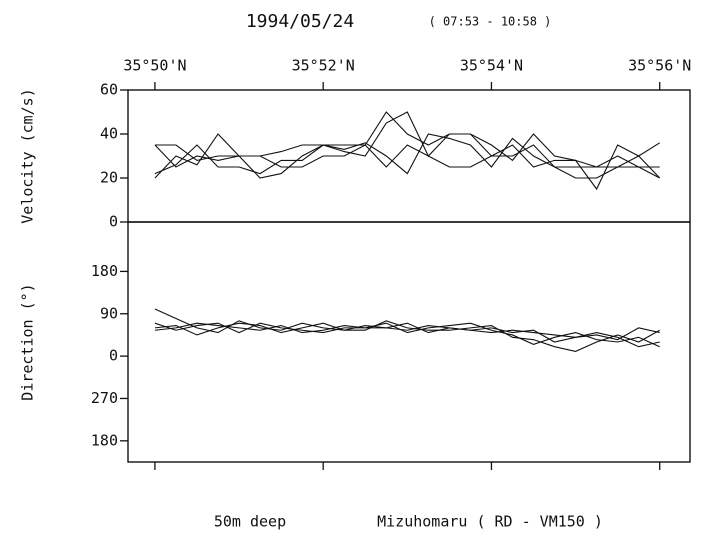  I want to click on note: 50m deep, so click(250, 522).